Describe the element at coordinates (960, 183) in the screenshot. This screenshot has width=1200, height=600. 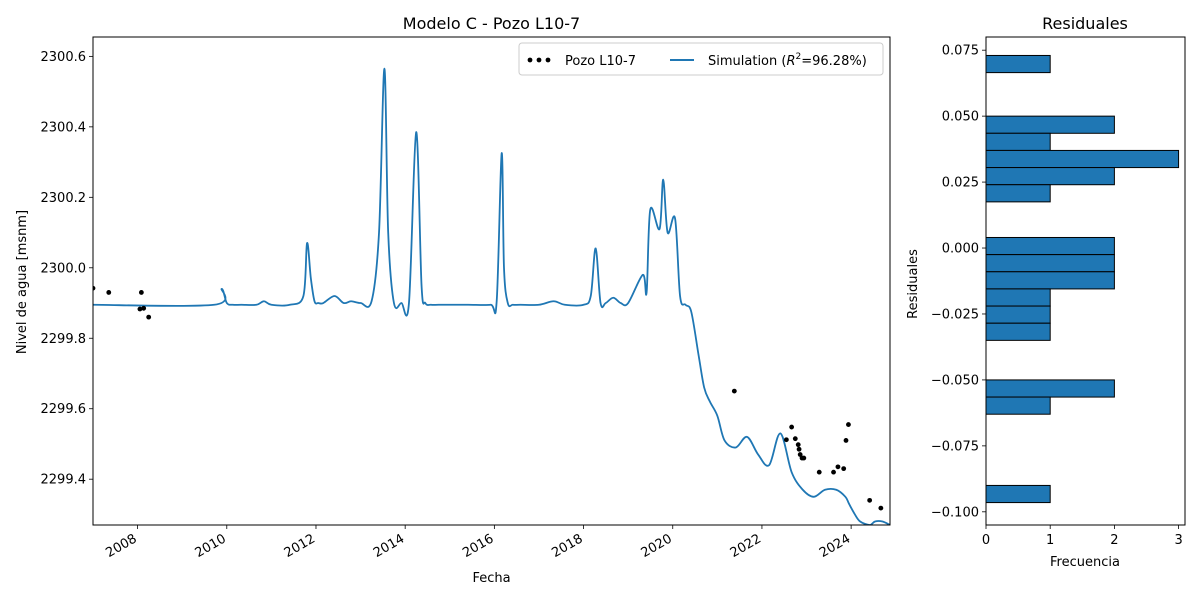
I see `histogram-y-tick-label: 0.025` at that location.